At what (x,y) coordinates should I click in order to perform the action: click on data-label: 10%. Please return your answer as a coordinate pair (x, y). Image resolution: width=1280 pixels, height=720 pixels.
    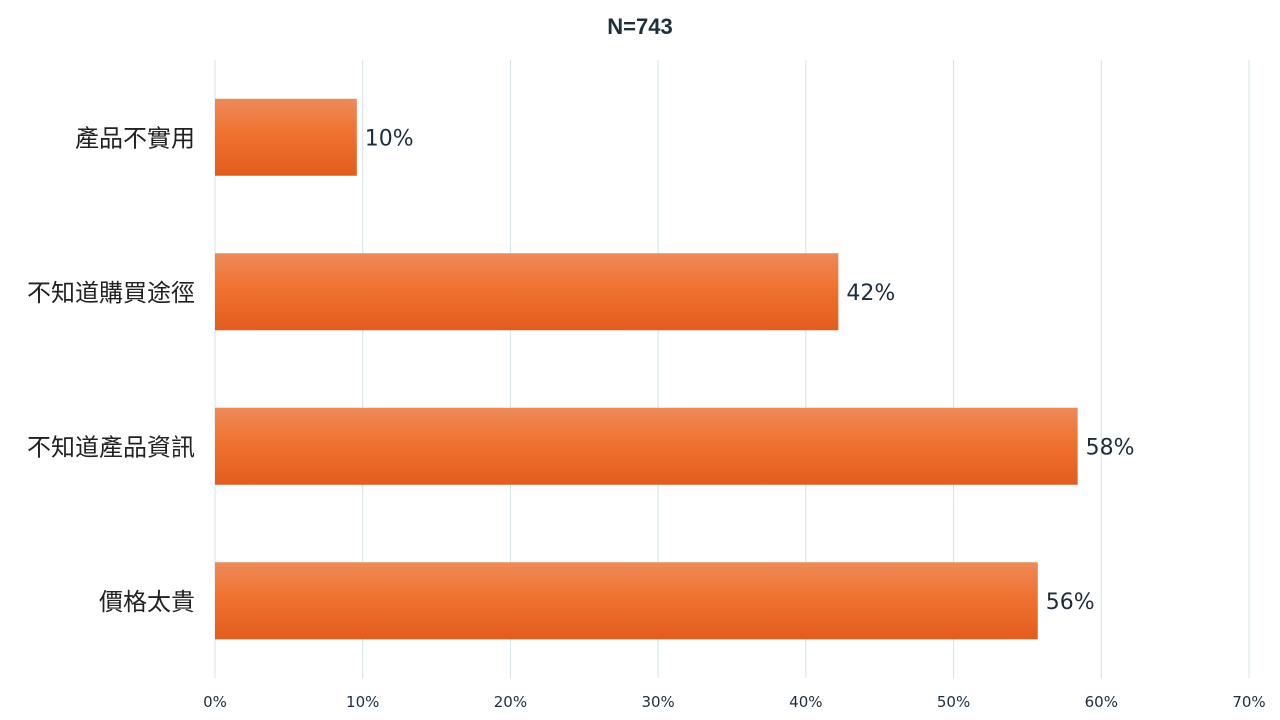
    Looking at the image, I should click on (389, 138).